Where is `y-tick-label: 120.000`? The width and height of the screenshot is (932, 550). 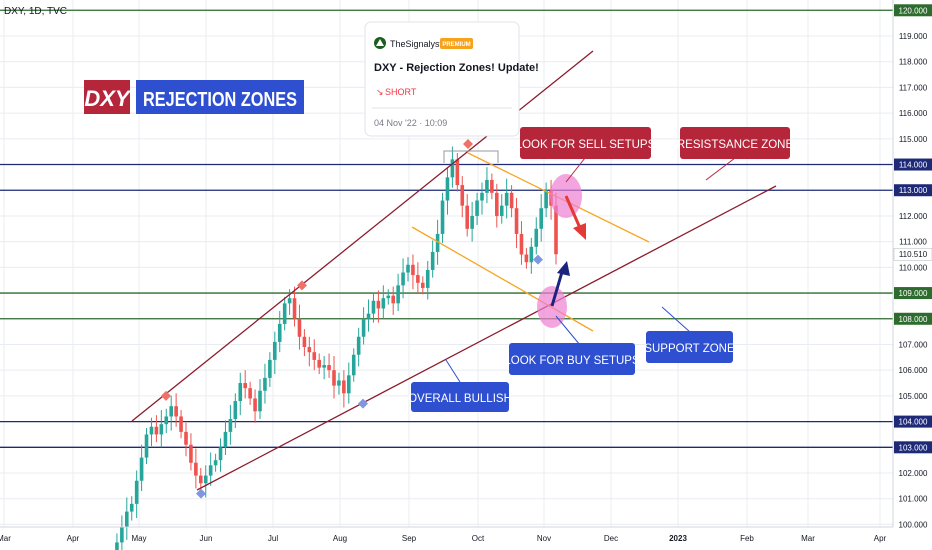 y-tick-label: 120.000 is located at coordinates (913, 10).